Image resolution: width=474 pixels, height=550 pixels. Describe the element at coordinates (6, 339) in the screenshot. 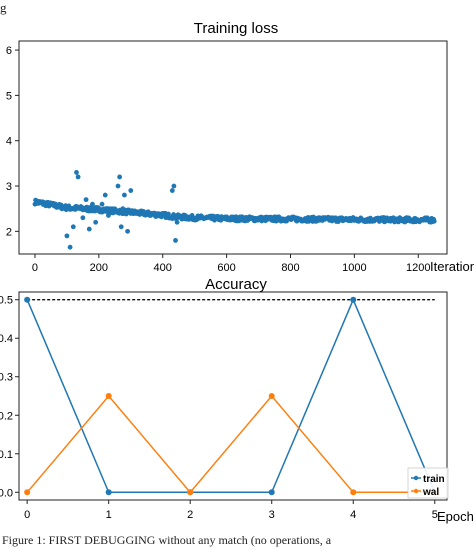

I see `accuracy-ytick-label: 0.4` at that location.